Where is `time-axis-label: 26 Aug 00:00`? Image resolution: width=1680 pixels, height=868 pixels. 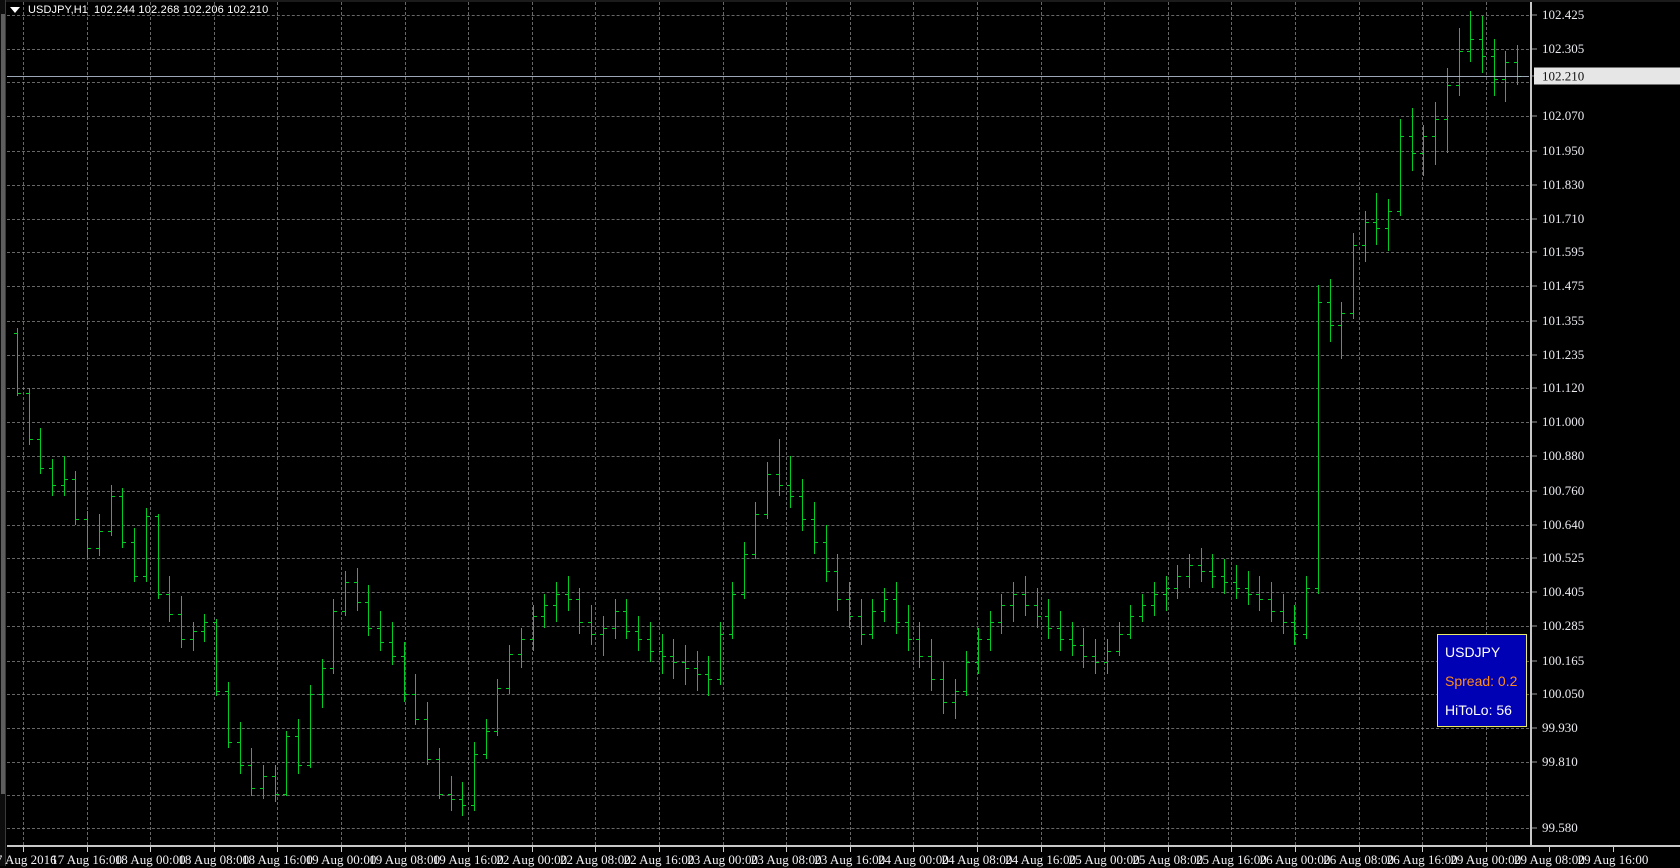 time-axis-label: 26 Aug 00:00 is located at coordinates (1295, 859).